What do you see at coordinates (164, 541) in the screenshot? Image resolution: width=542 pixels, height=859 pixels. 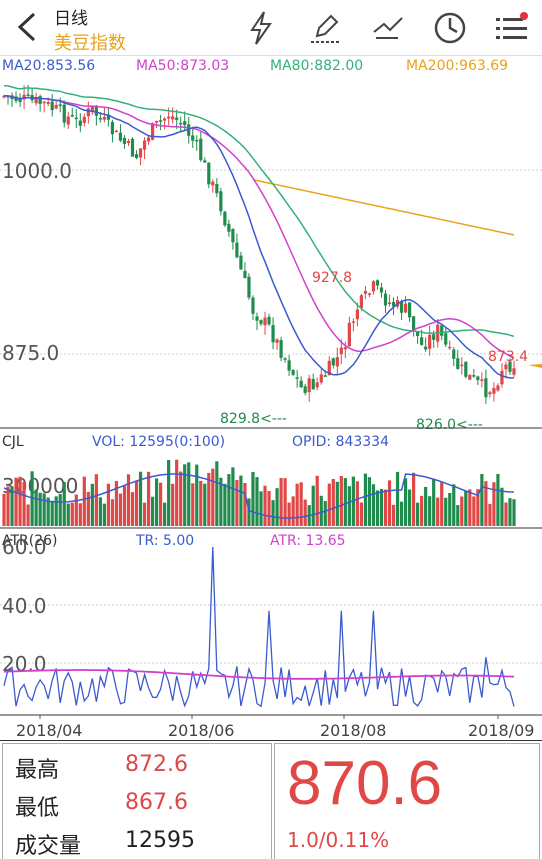 I see `tr-value: TR: 5.00` at bounding box center [164, 541].